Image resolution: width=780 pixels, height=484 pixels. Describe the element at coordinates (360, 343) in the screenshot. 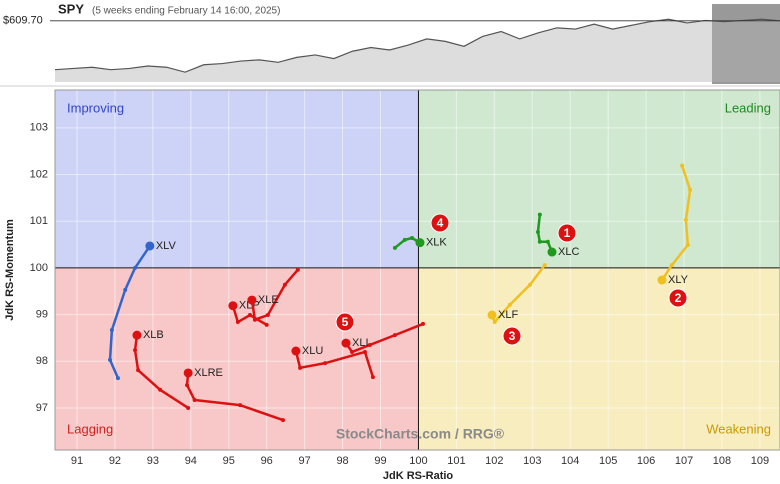

I see `series-label: XLI` at that location.